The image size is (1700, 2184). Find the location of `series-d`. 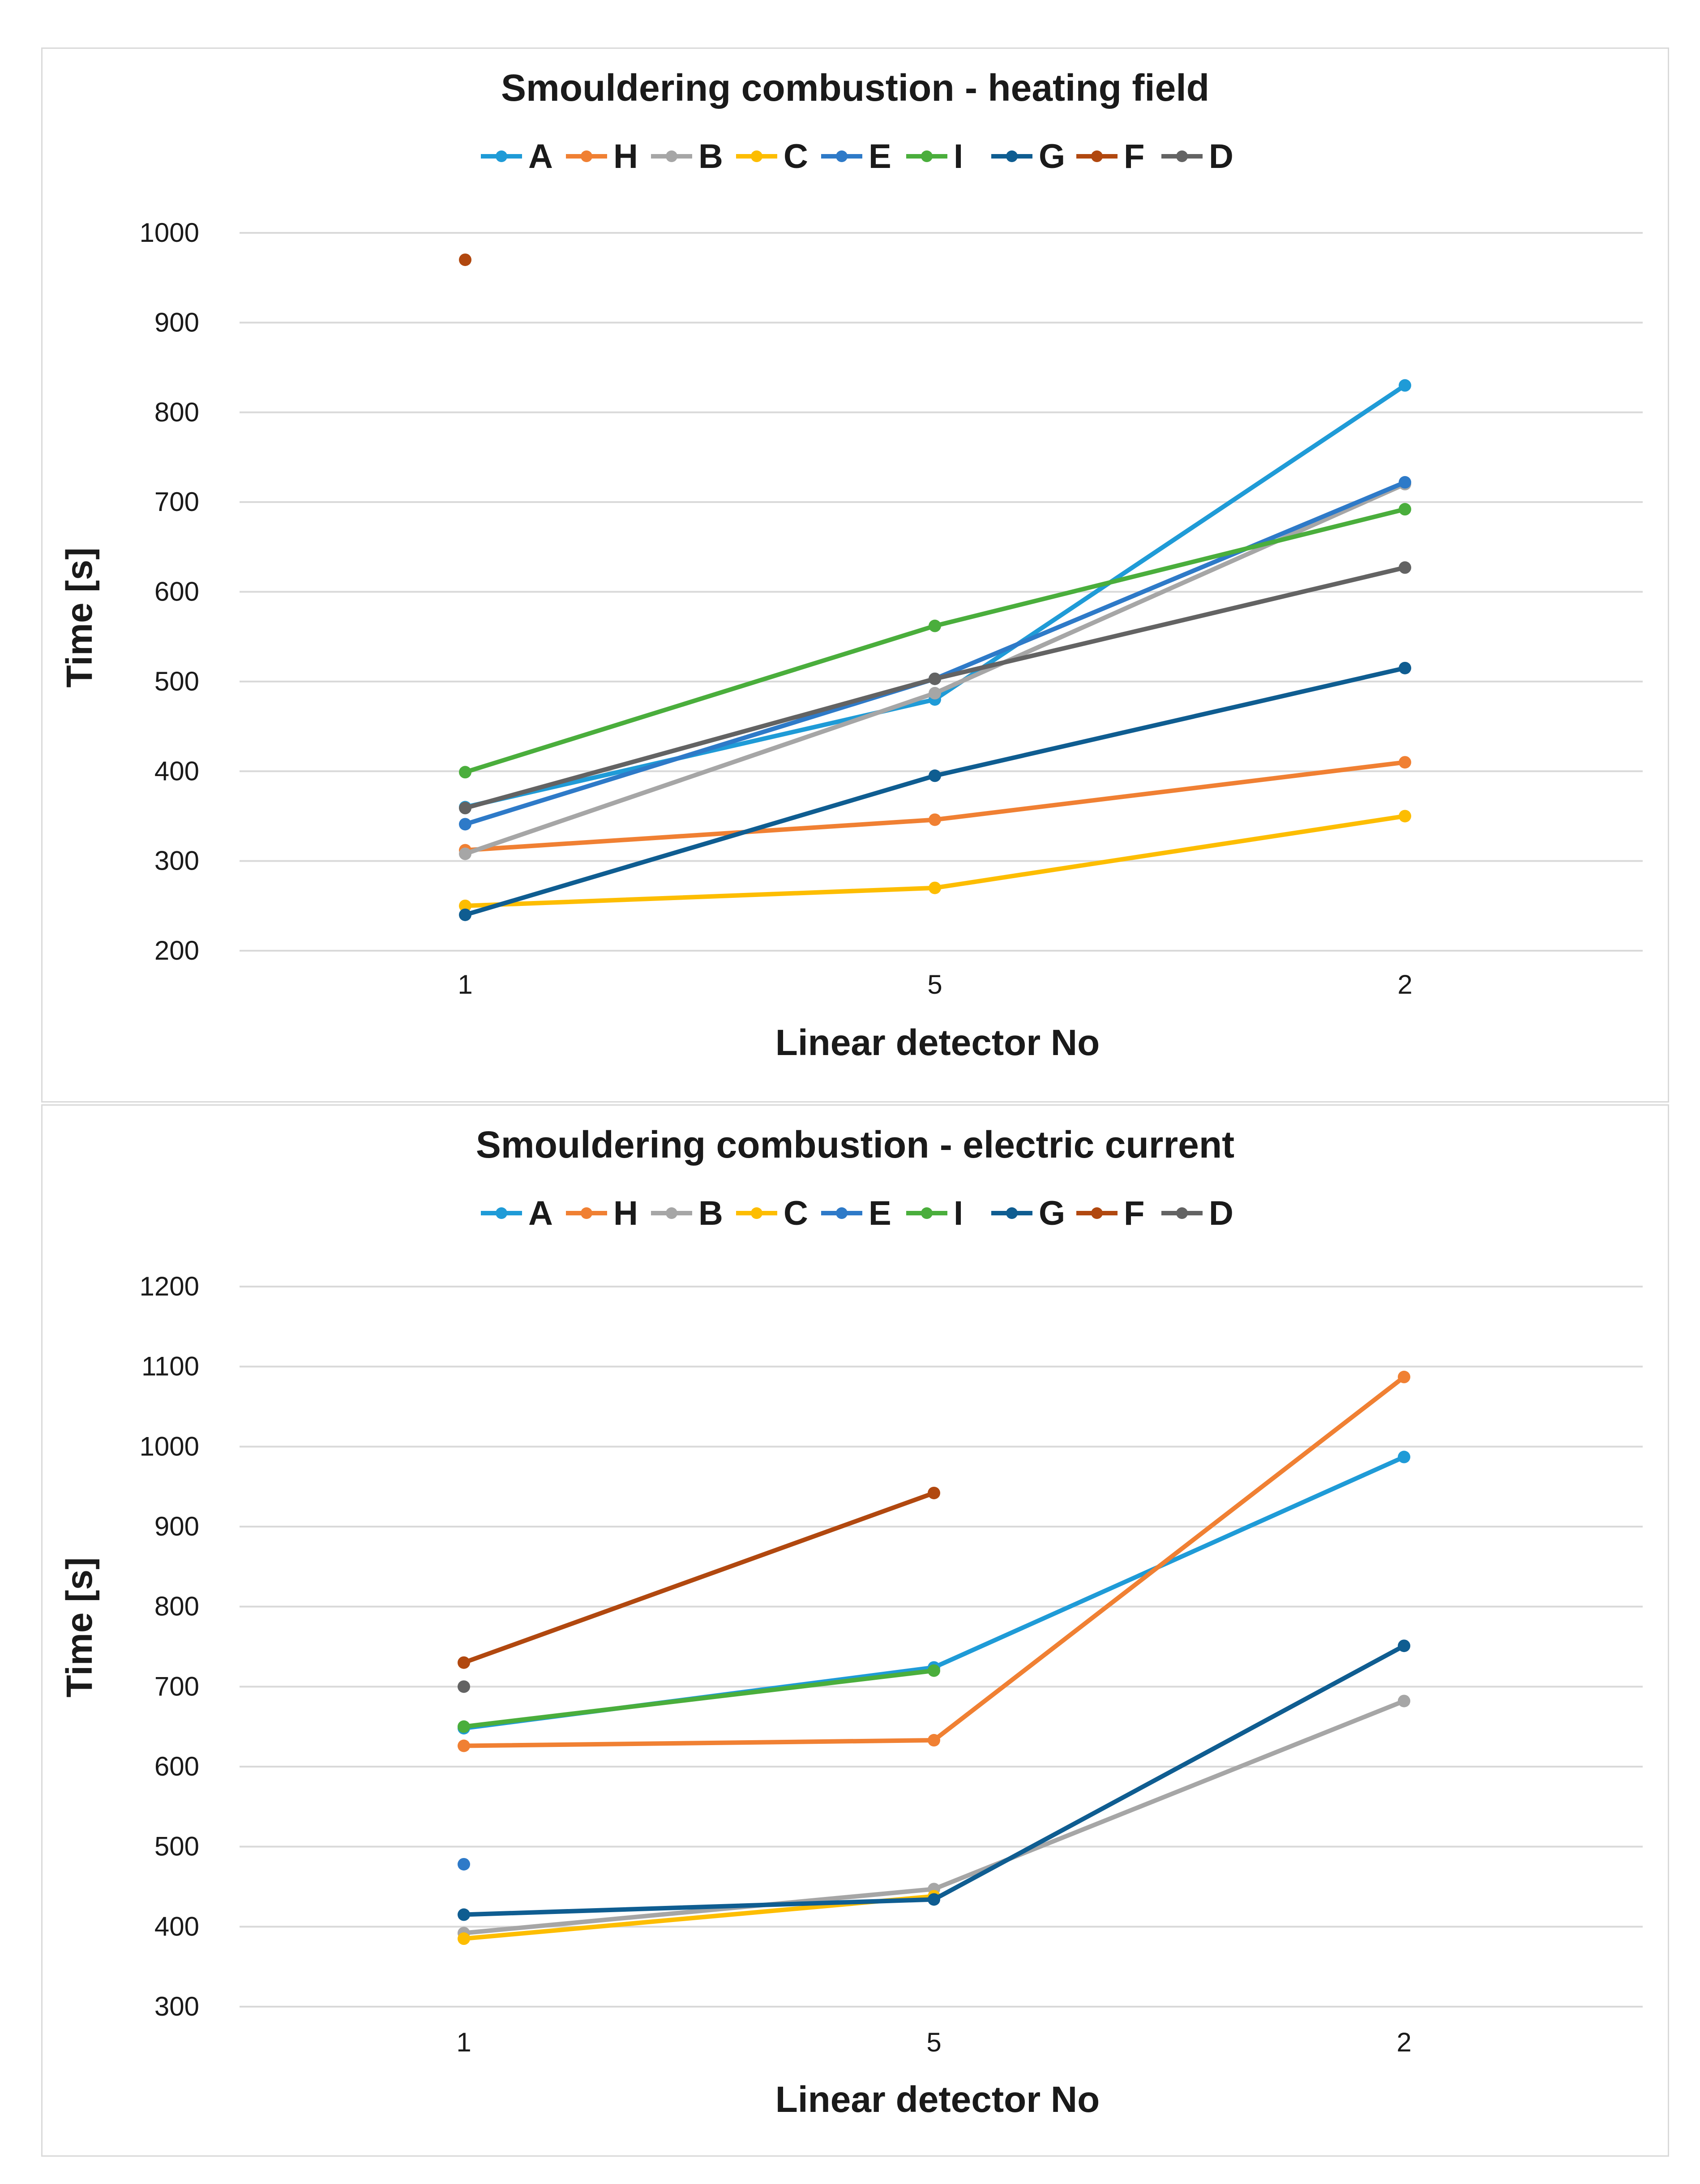

series-d is located at coordinates (464, 1687).